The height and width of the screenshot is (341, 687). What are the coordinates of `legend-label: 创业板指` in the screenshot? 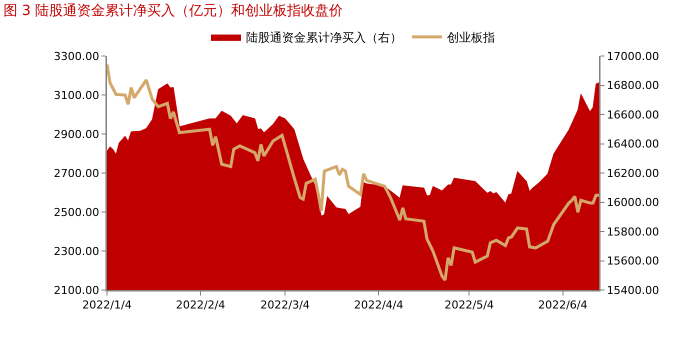 It's located at (471, 37).